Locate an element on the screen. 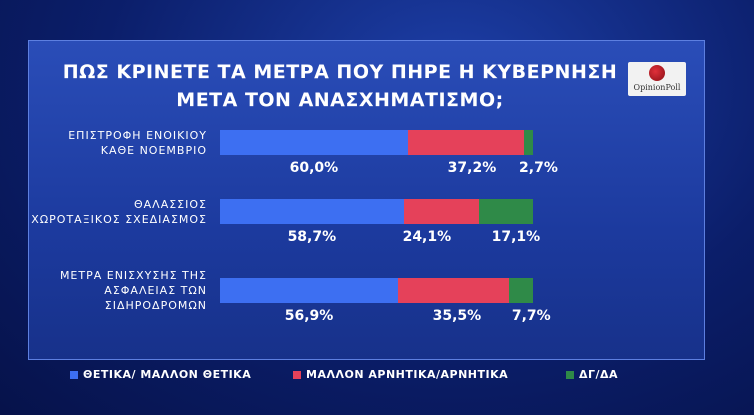 The height and width of the screenshot is (415, 754). value-label: 37,2% is located at coordinates (472, 168).